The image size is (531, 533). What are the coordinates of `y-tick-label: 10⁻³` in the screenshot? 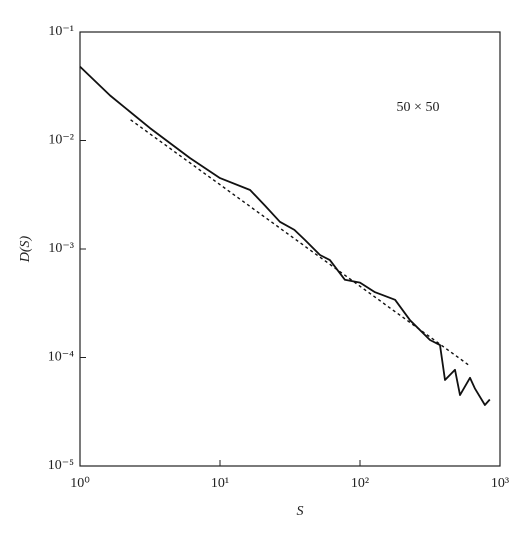 It's located at (61, 248).